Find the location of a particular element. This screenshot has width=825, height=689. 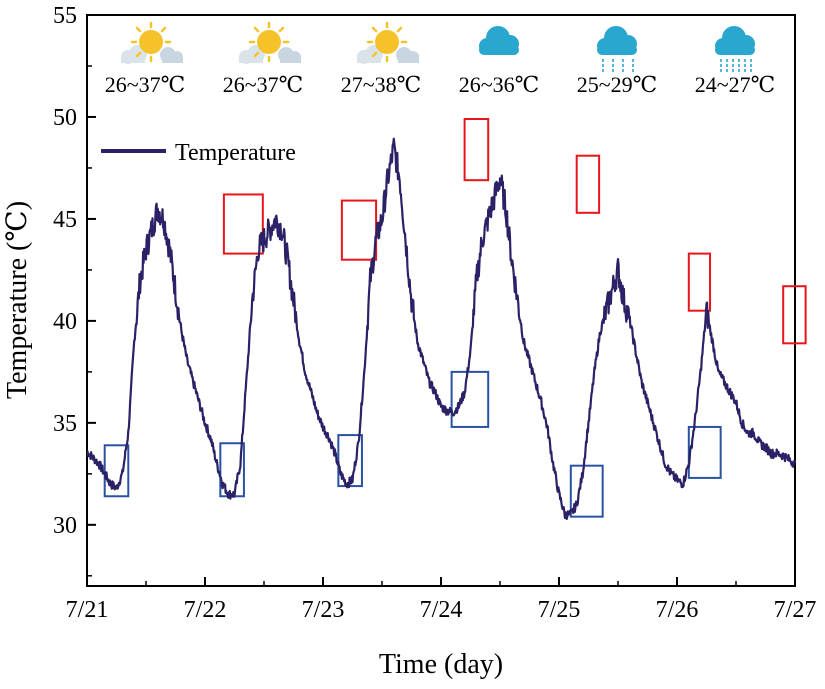

y-tick-label: 55 is located at coordinates (65, 16).